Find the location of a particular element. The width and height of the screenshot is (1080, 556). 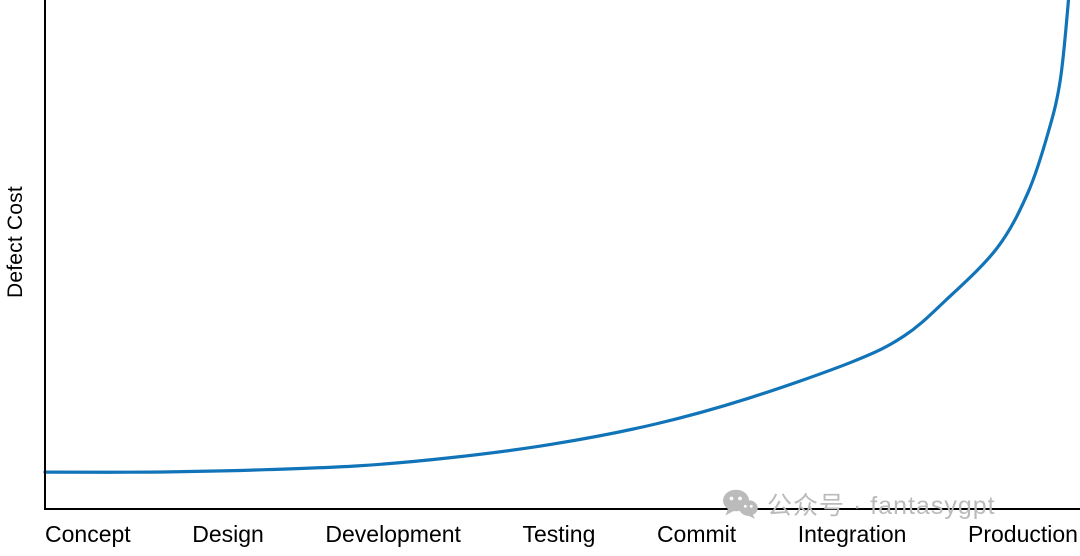

y-axis-line is located at coordinates (45, 255).